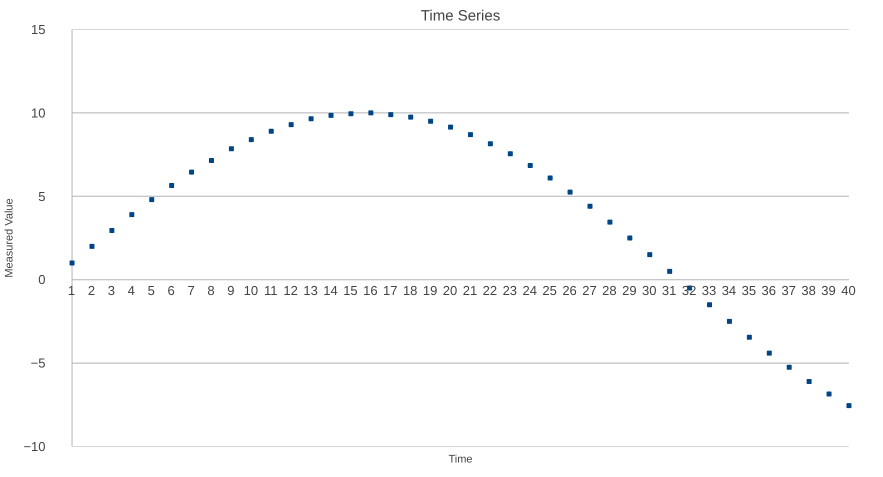 This screenshot has width=883, height=477. Describe the element at coordinates (111, 290) in the screenshot. I see `x-tick-label: 3` at that location.